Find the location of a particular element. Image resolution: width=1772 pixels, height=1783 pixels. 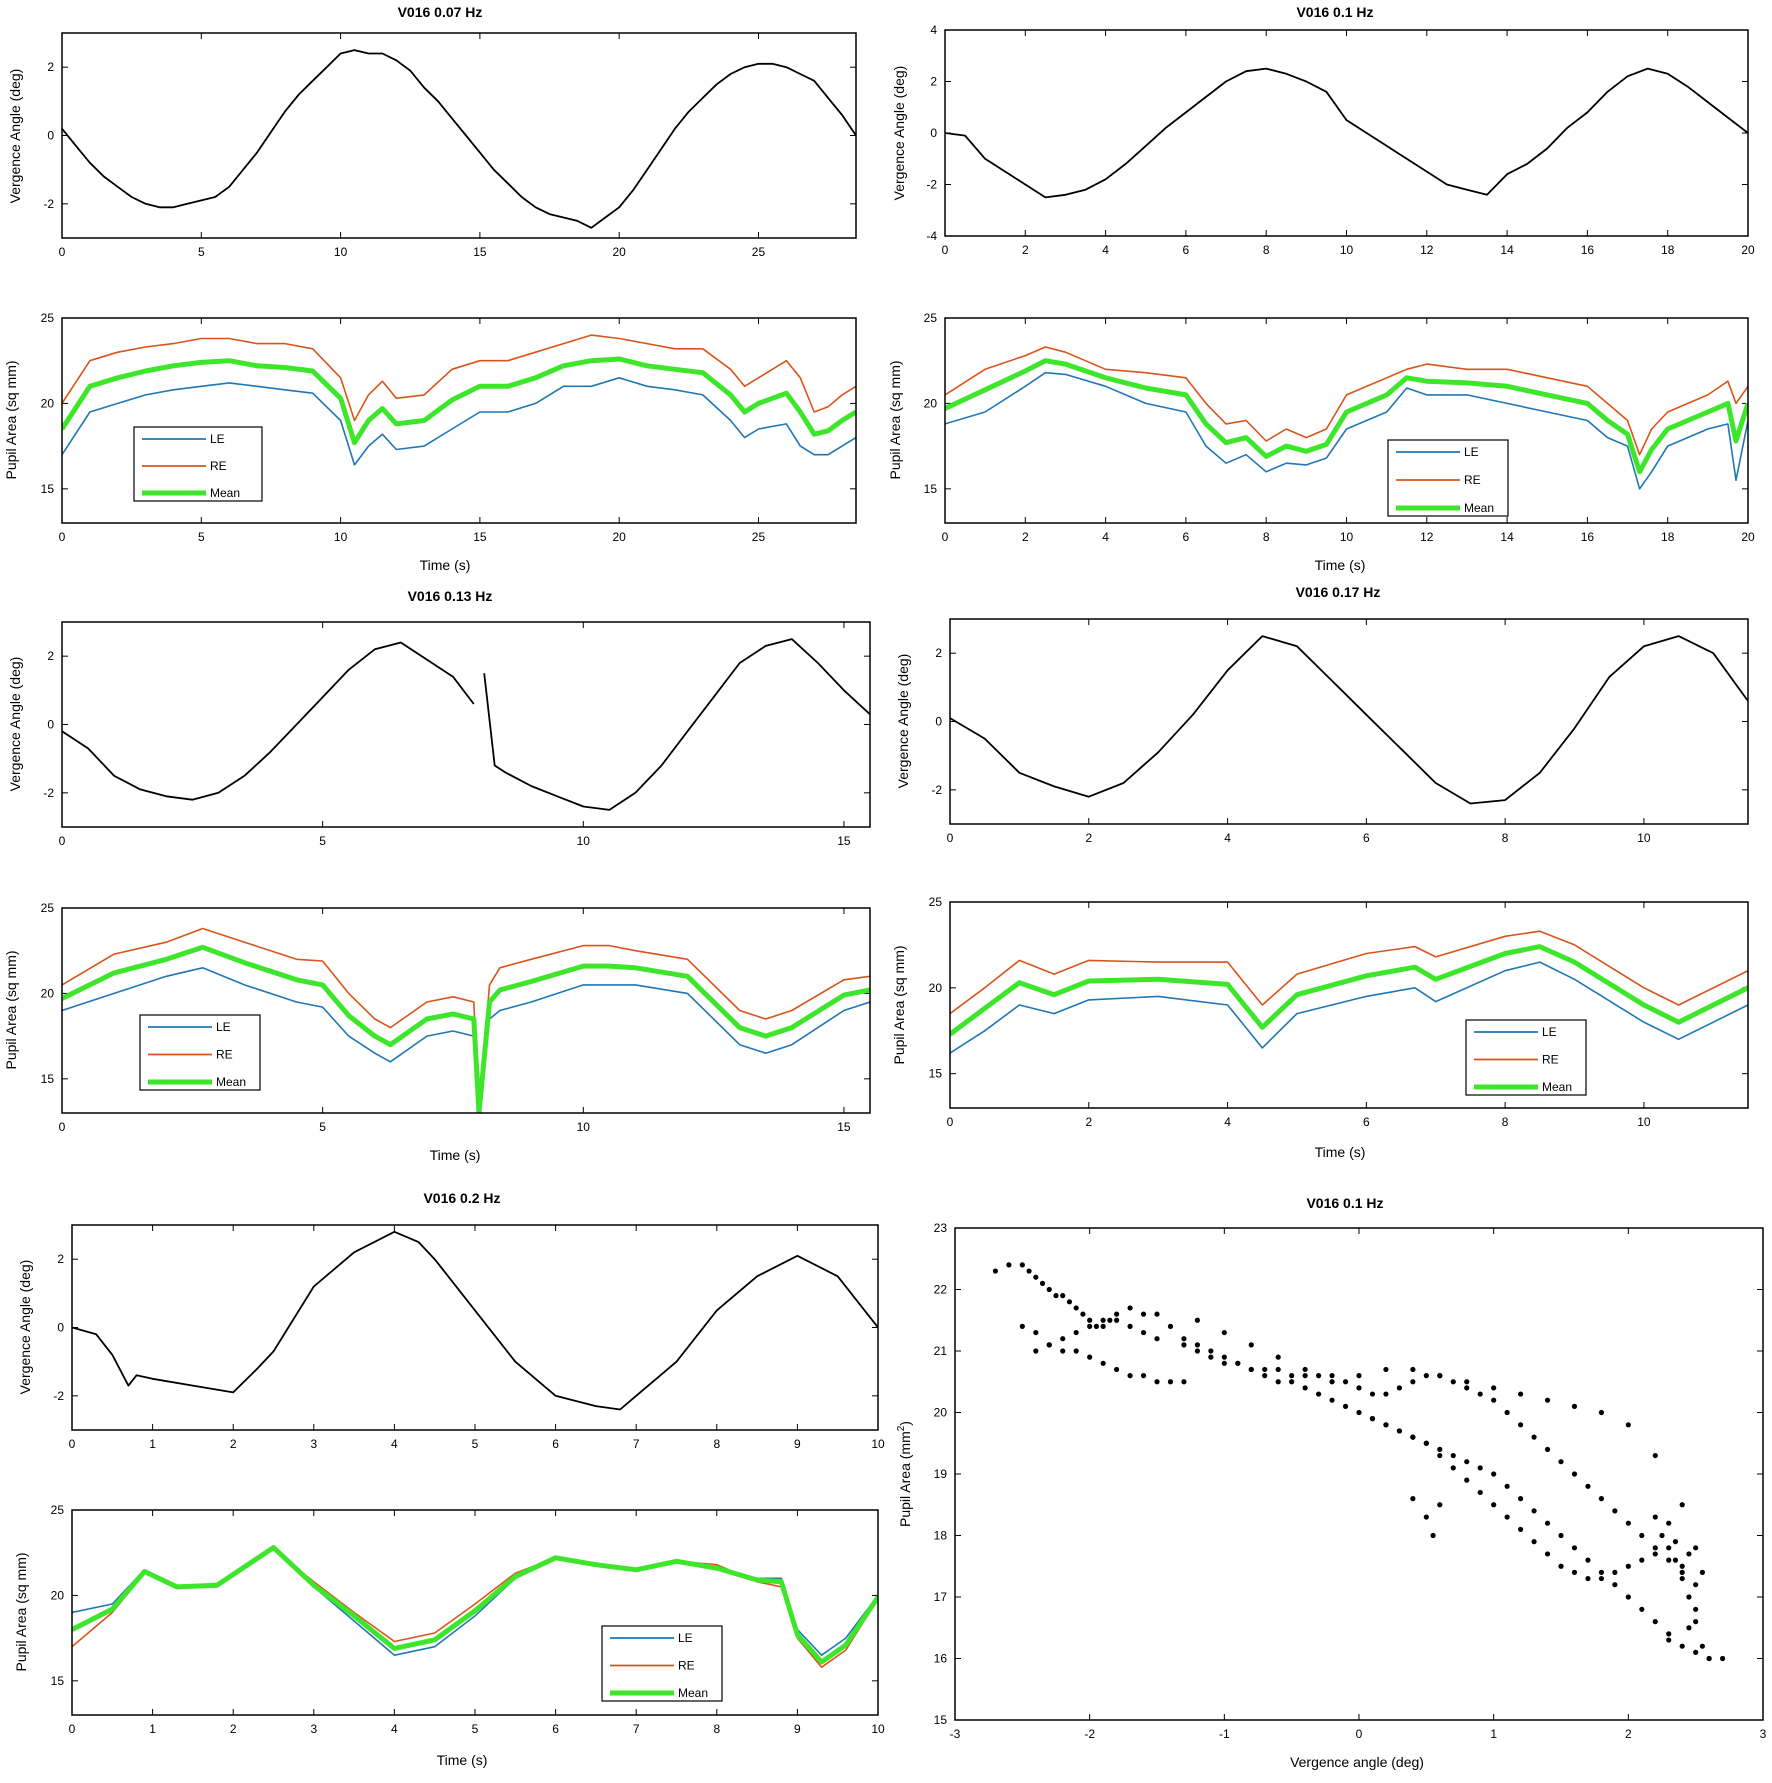

chart-title: V016 0.2 Hz is located at coordinates (461, 1198).